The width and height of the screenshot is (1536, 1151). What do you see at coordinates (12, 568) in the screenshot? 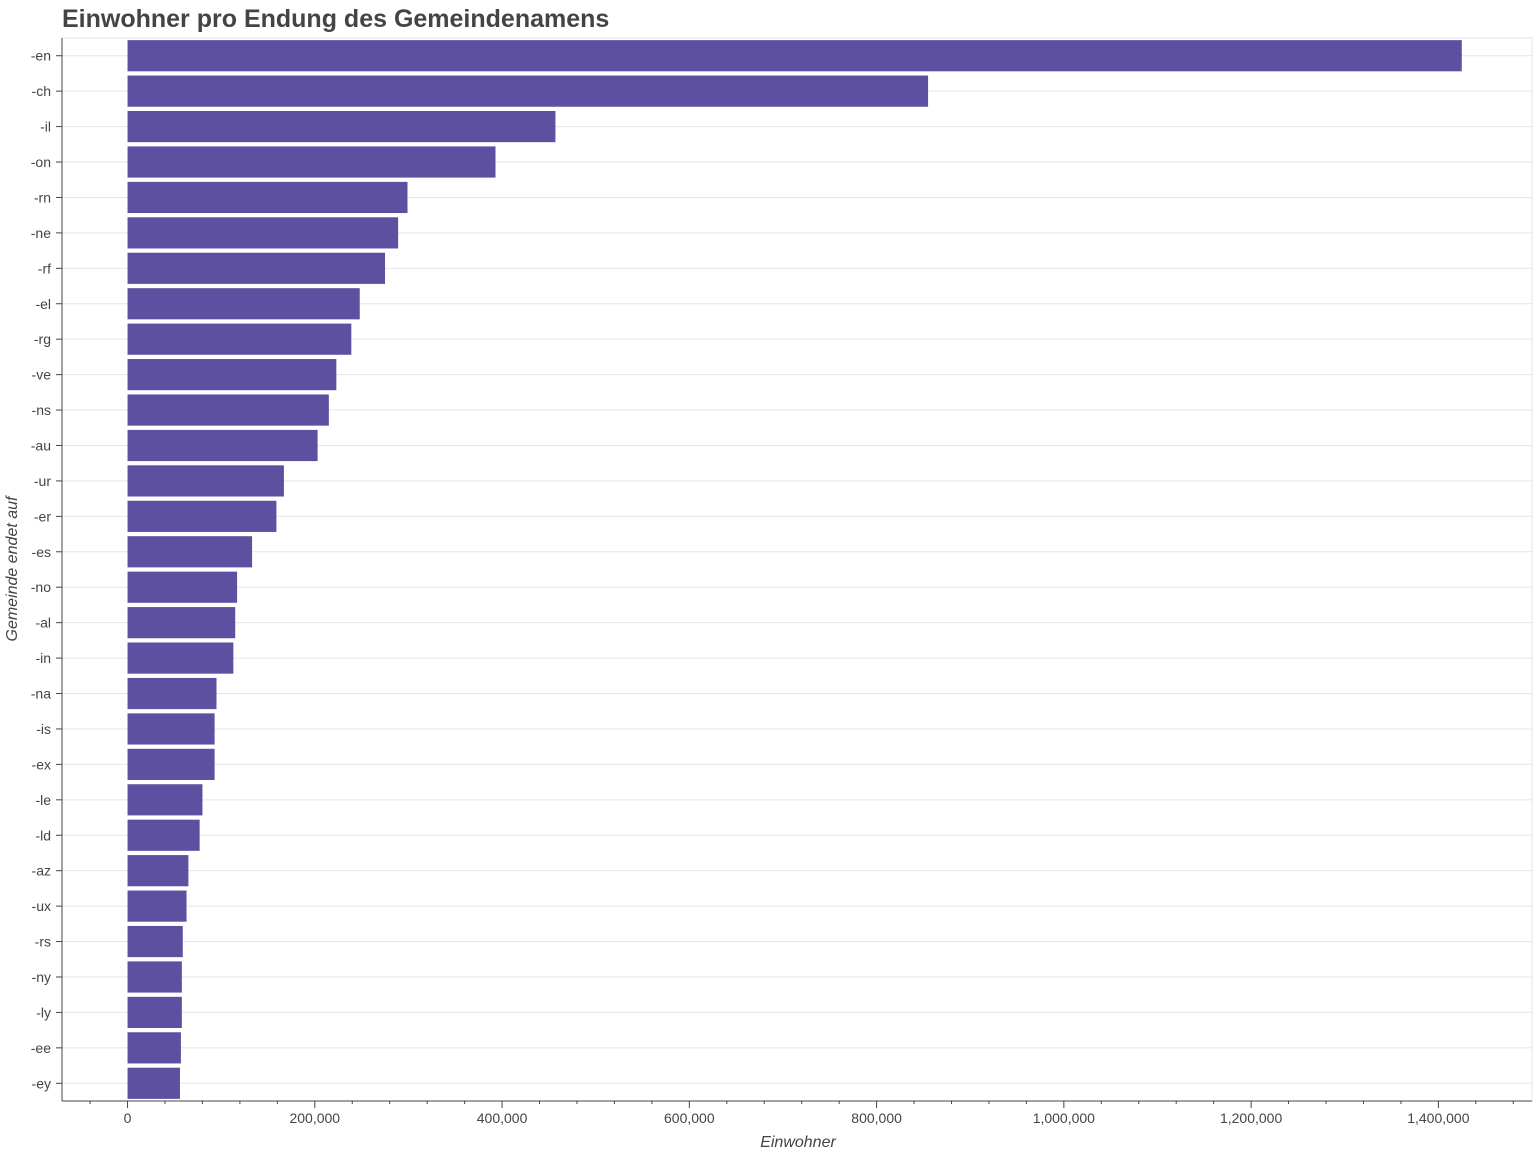
I see `y-axis-label: Gemeinde endet auf` at bounding box center [12, 568].